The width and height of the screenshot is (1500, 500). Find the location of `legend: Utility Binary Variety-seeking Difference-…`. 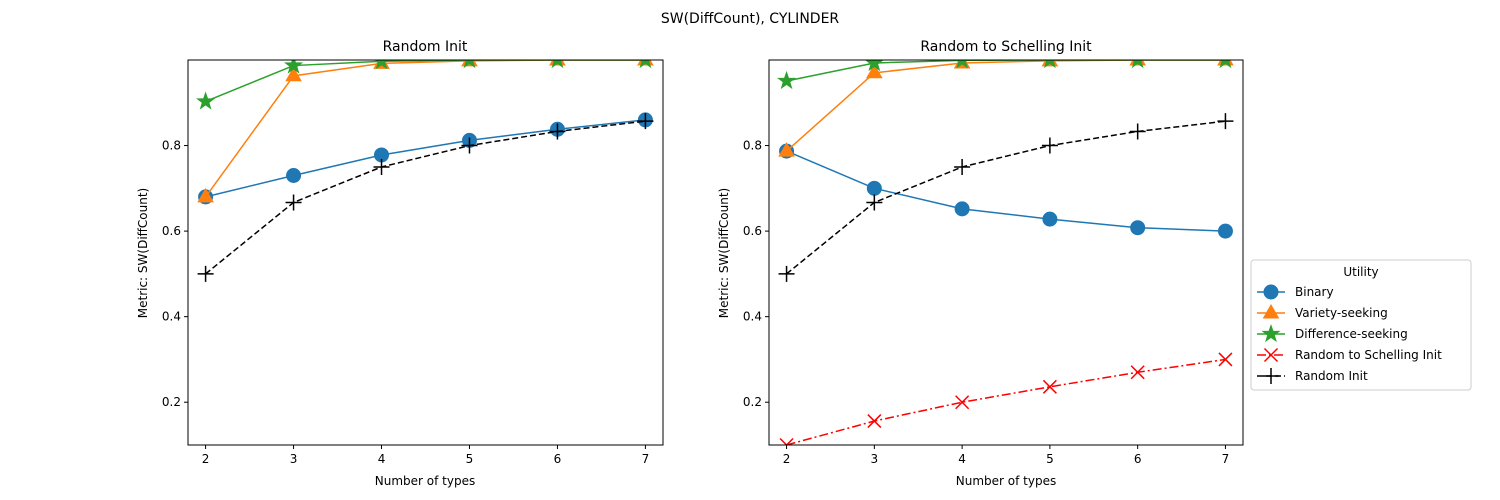

legend: Utility Binary Variety-seeking Difference-… is located at coordinates (1361, 325).